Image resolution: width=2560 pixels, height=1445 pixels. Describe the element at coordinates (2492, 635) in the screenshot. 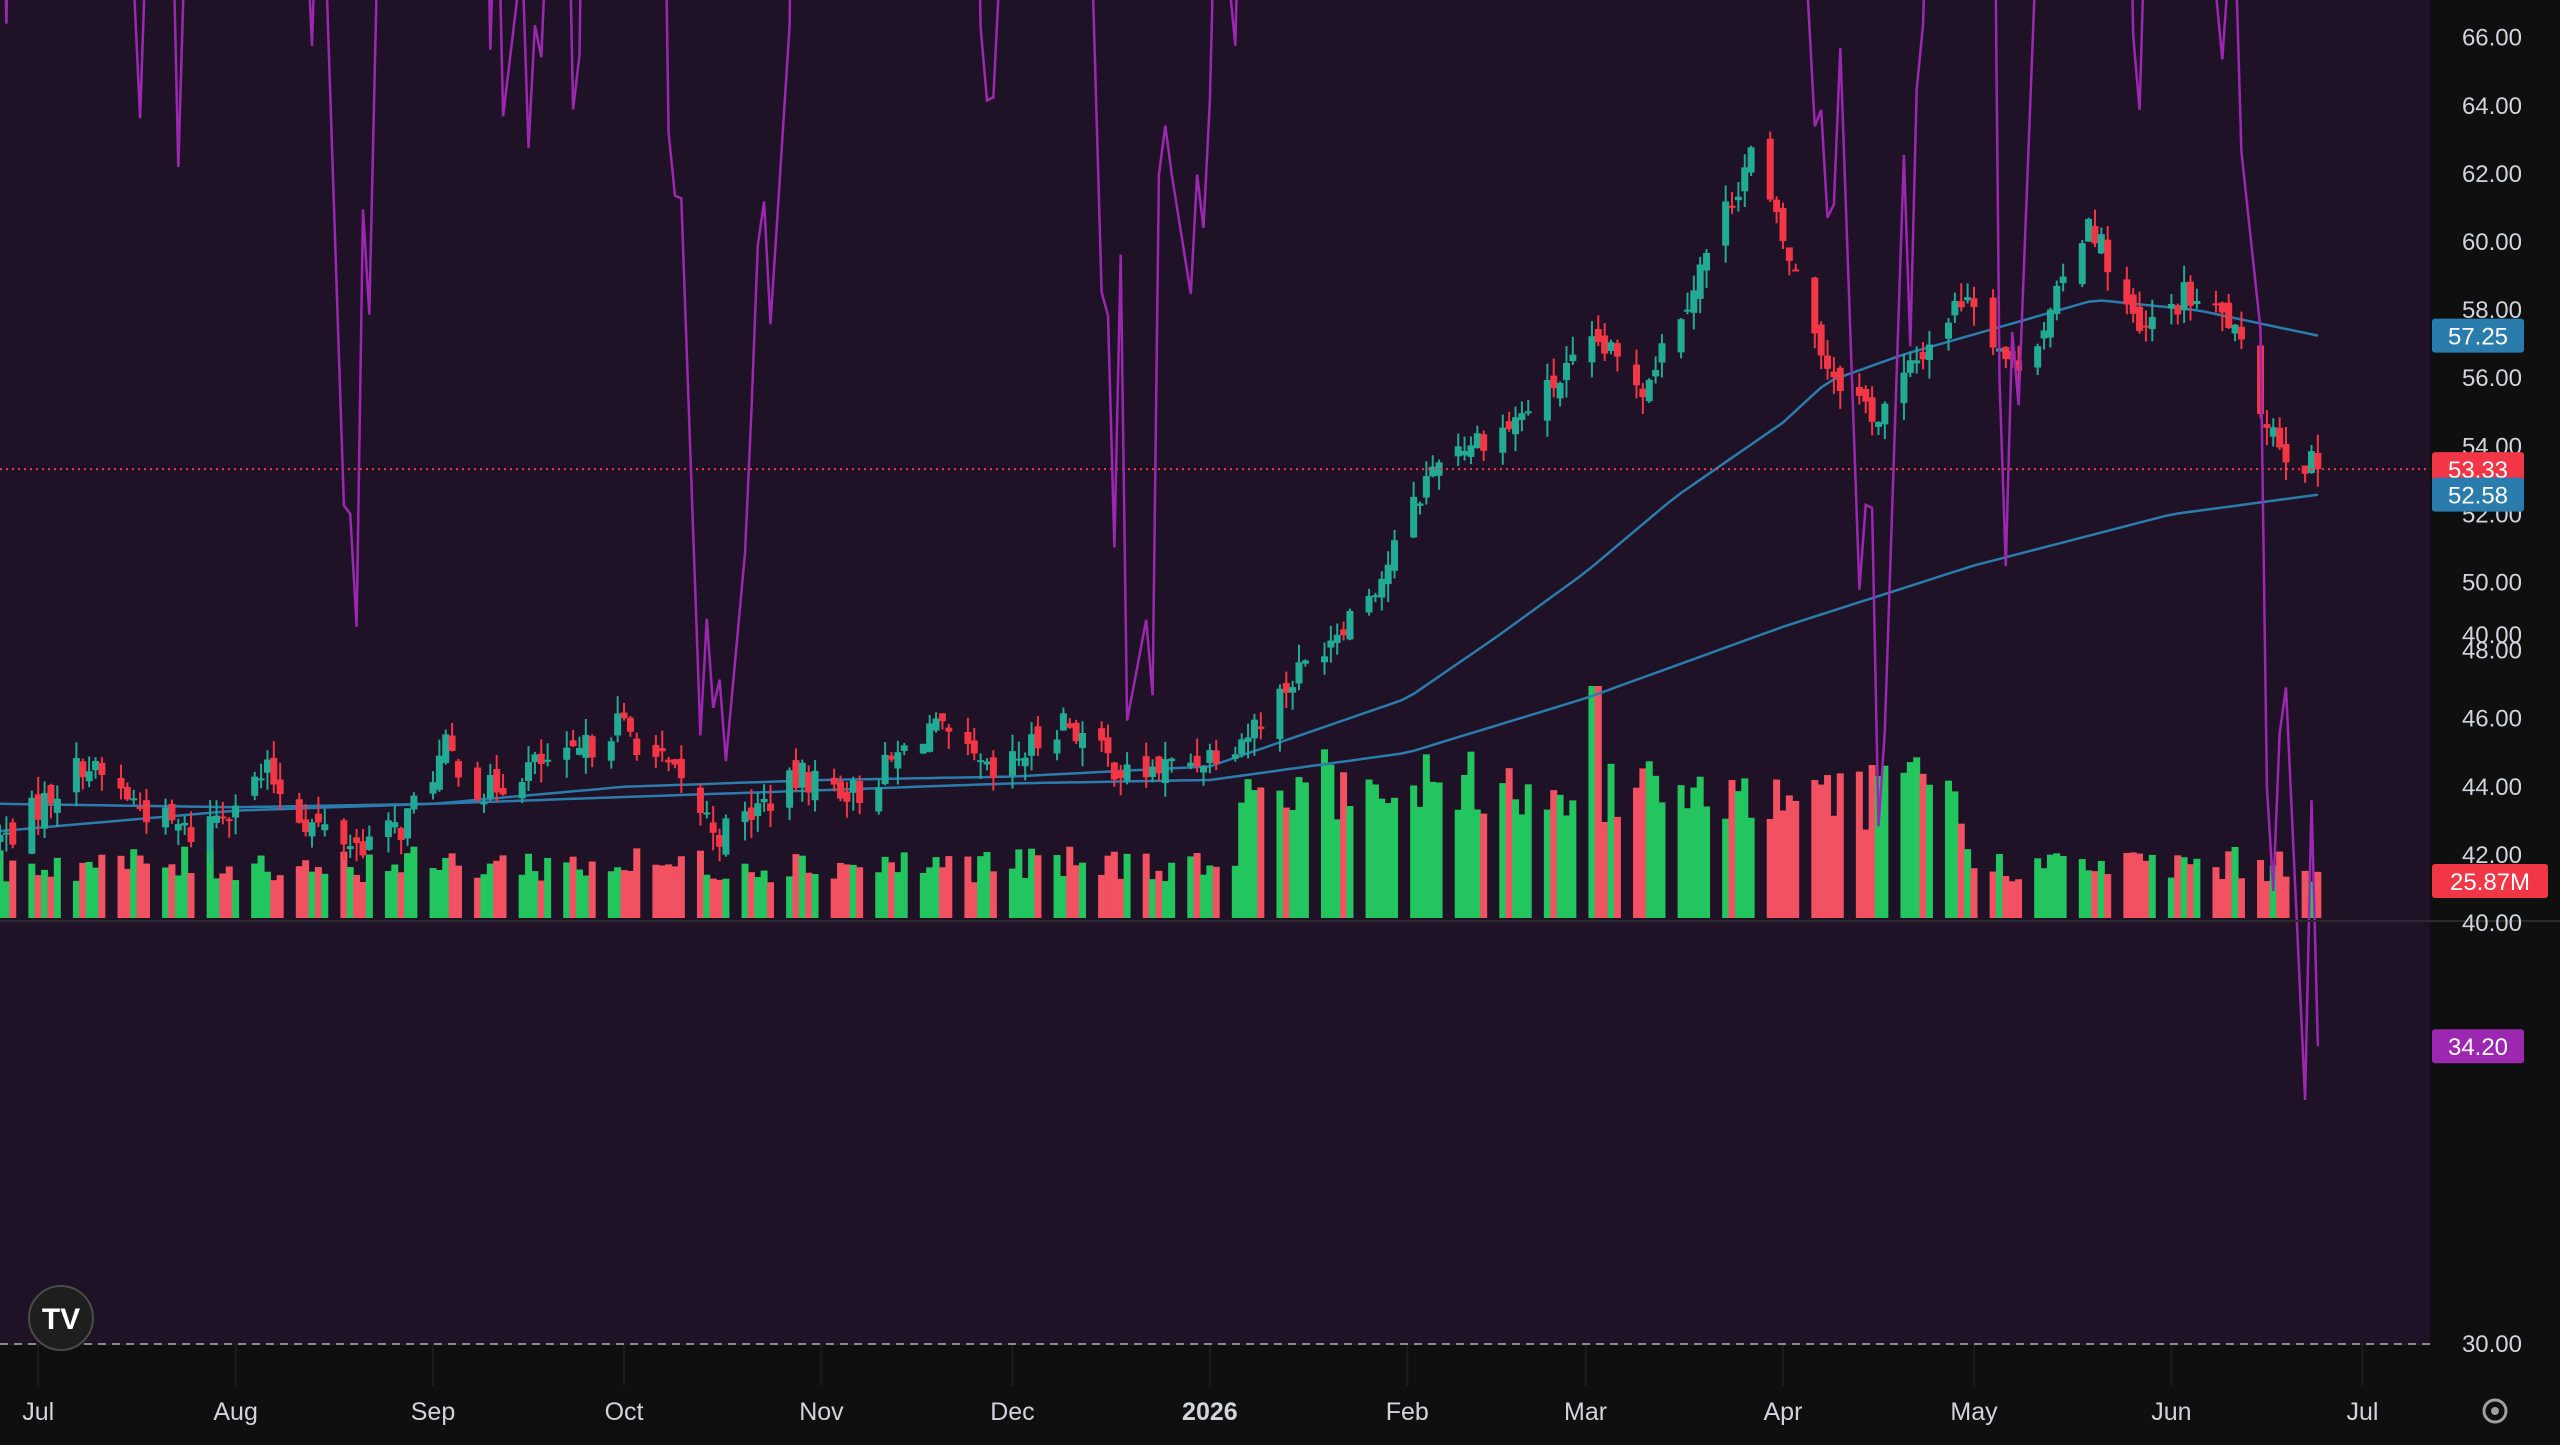

I see `rsi-tick-label: 40.00` at that location.